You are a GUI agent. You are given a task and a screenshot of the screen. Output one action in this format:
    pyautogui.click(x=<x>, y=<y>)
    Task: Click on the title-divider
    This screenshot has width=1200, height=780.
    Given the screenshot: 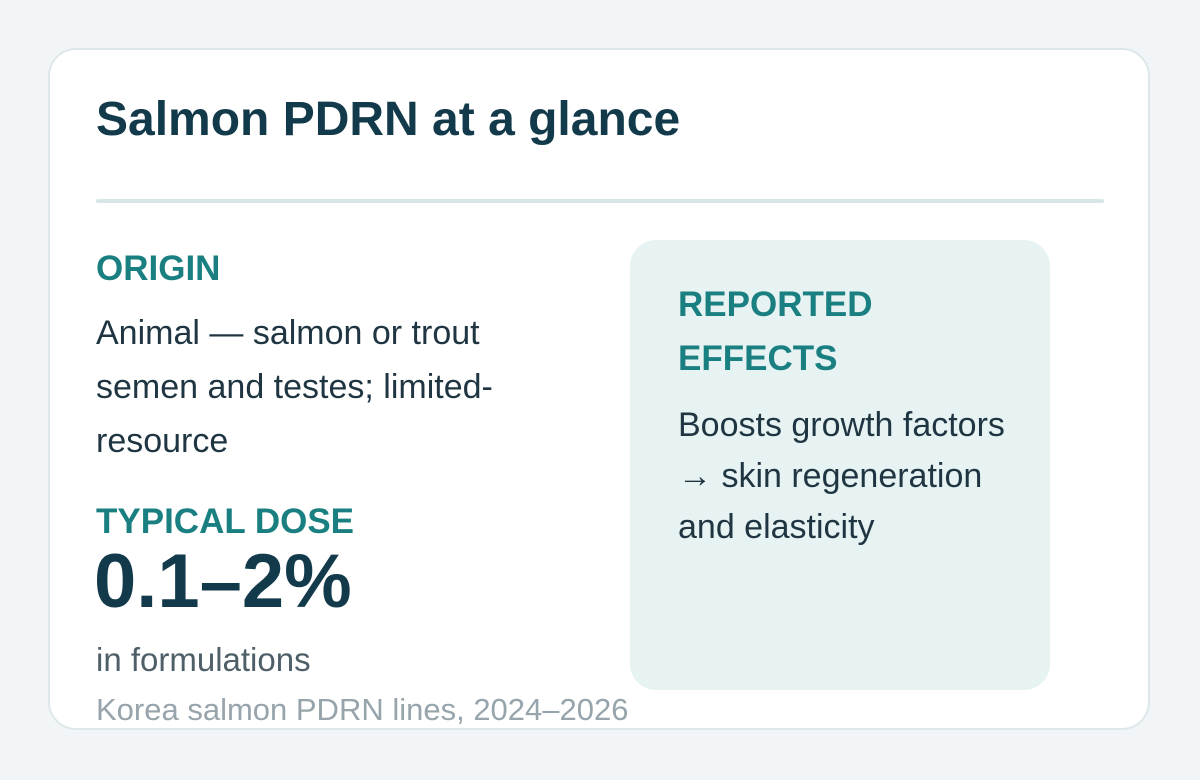 What is the action you would take?
    pyautogui.click(x=600, y=201)
    